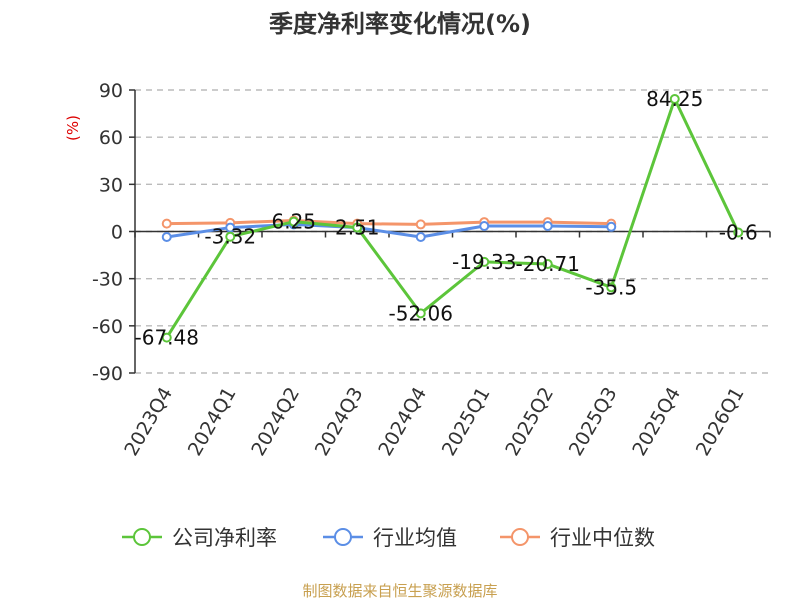  What do you see at coordinates (402, 422) in the screenshot?
I see `x-tick-label: 2024Q4` at bounding box center [402, 422].